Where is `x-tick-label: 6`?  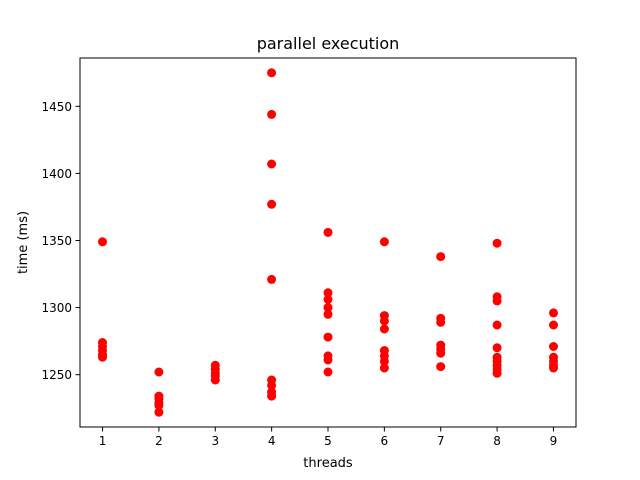 x-tick-label: 6 is located at coordinates (385, 441).